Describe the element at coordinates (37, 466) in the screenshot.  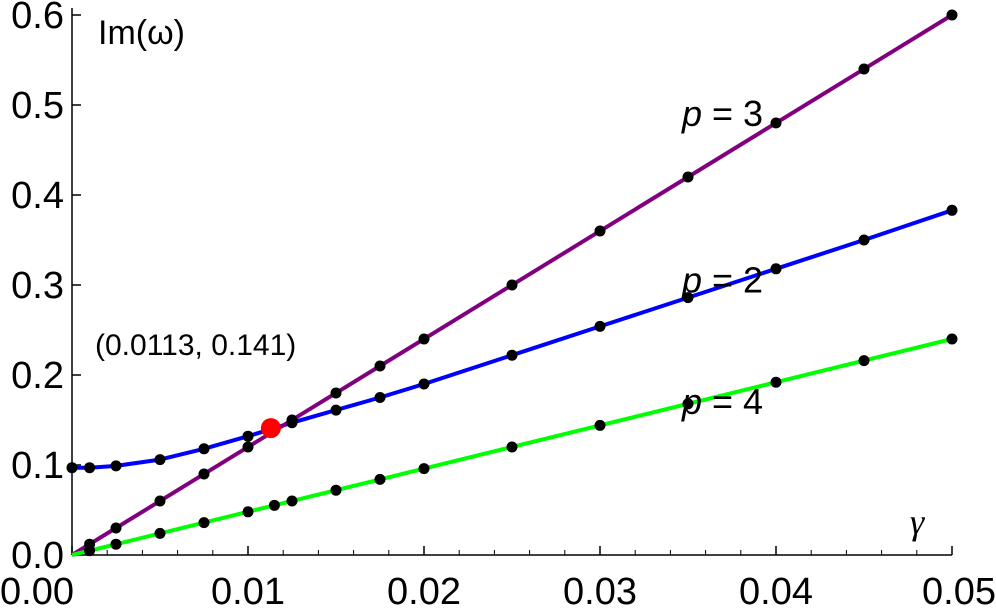
I see `y-tick-label: 0.1` at that location.